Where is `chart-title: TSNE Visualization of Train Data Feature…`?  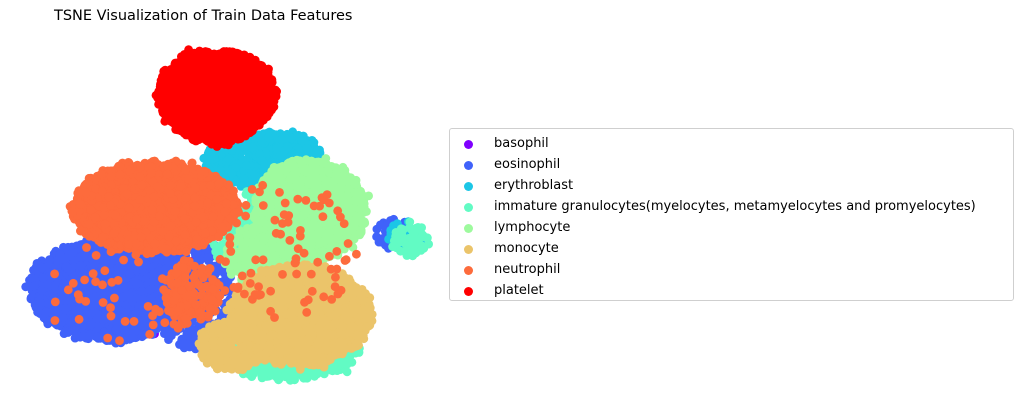 chart-title: TSNE Visualization of Train Data Feature… is located at coordinates (203, 16).